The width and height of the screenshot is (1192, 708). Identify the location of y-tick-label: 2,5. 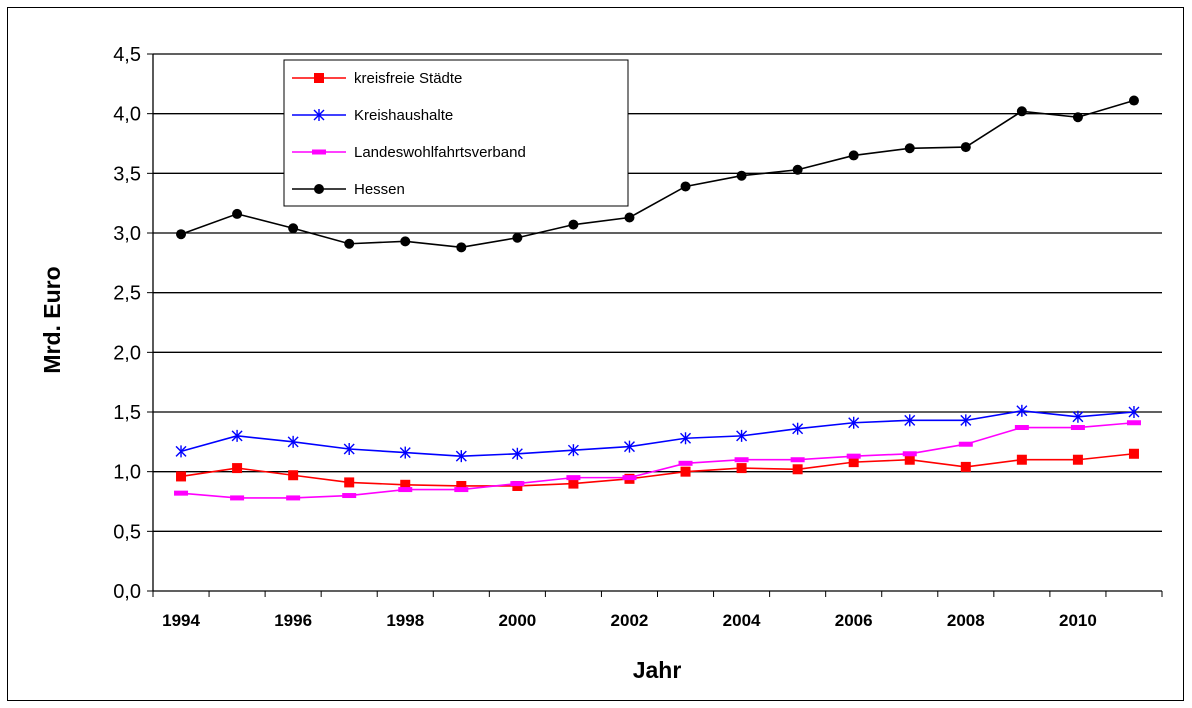
(127, 294).